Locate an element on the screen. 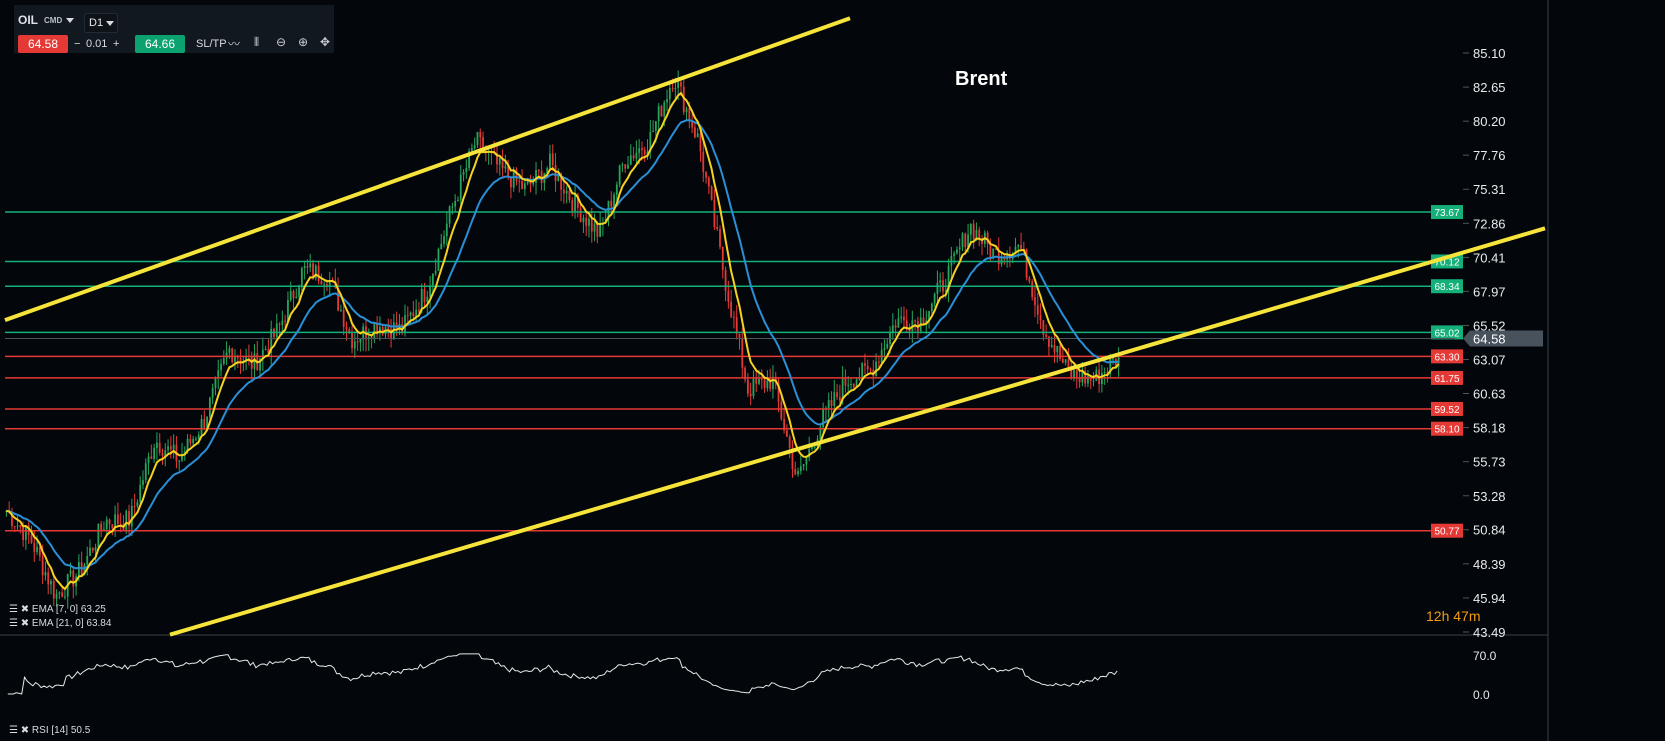 This screenshot has height=741, width=1665. sell-button: 64.58 is located at coordinates (43, 44).